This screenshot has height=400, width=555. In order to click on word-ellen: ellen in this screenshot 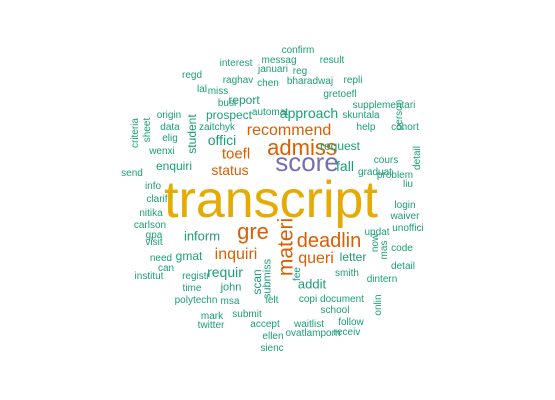, I will do `click(273, 336)`.